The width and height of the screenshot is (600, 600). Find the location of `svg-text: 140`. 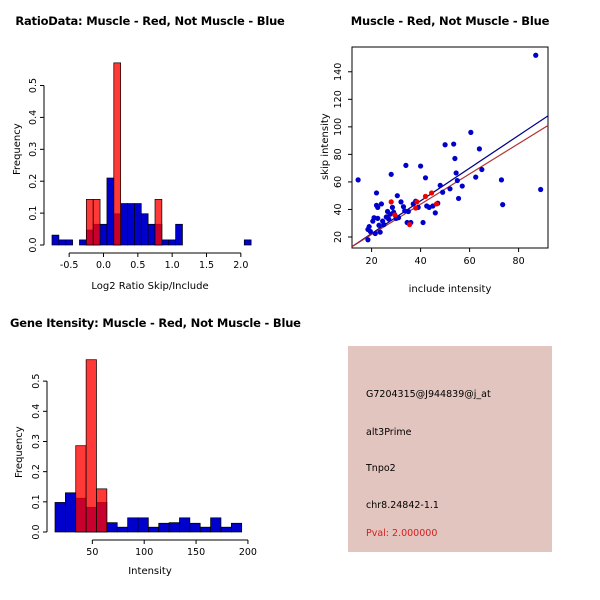

svg-text: 140 is located at coordinates (338, 72).